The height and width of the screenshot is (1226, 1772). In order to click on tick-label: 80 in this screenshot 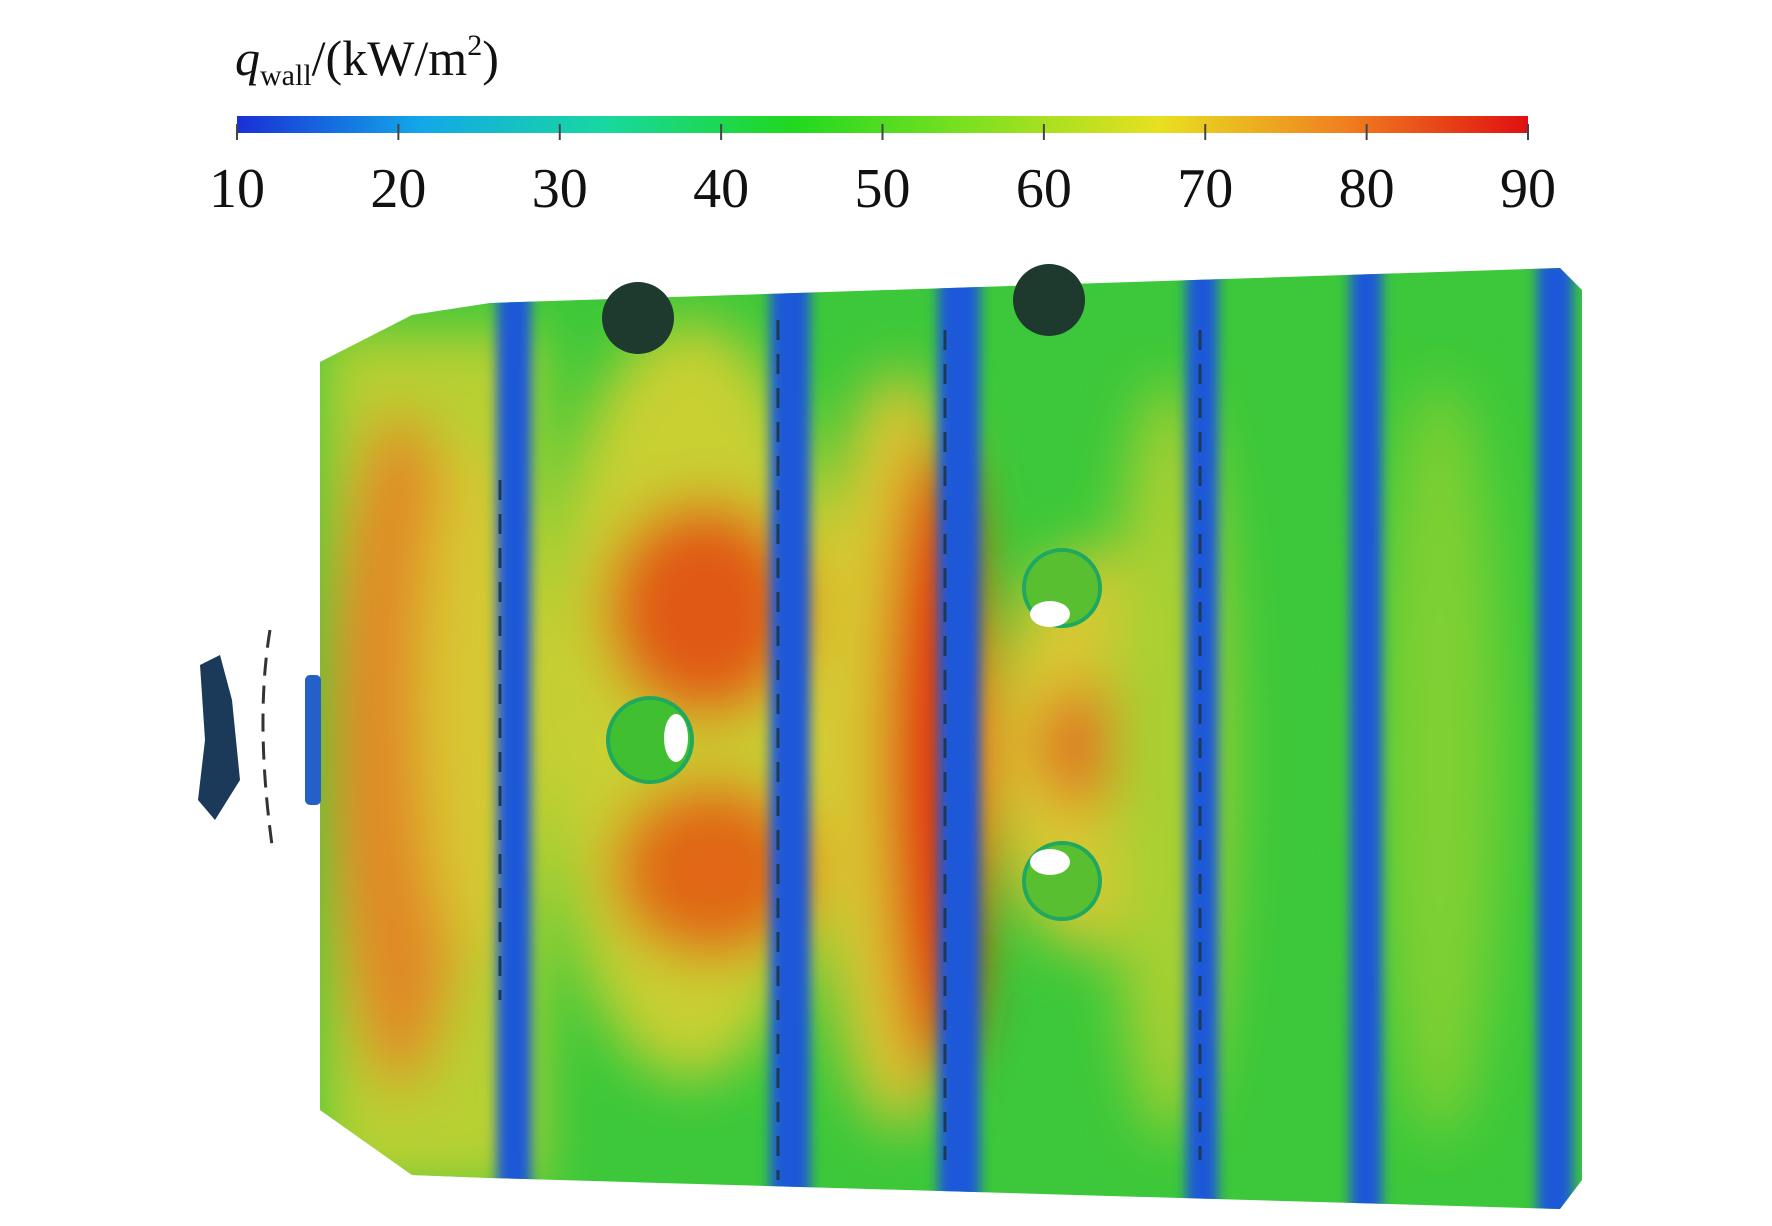, I will do `click(1367, 189)`.